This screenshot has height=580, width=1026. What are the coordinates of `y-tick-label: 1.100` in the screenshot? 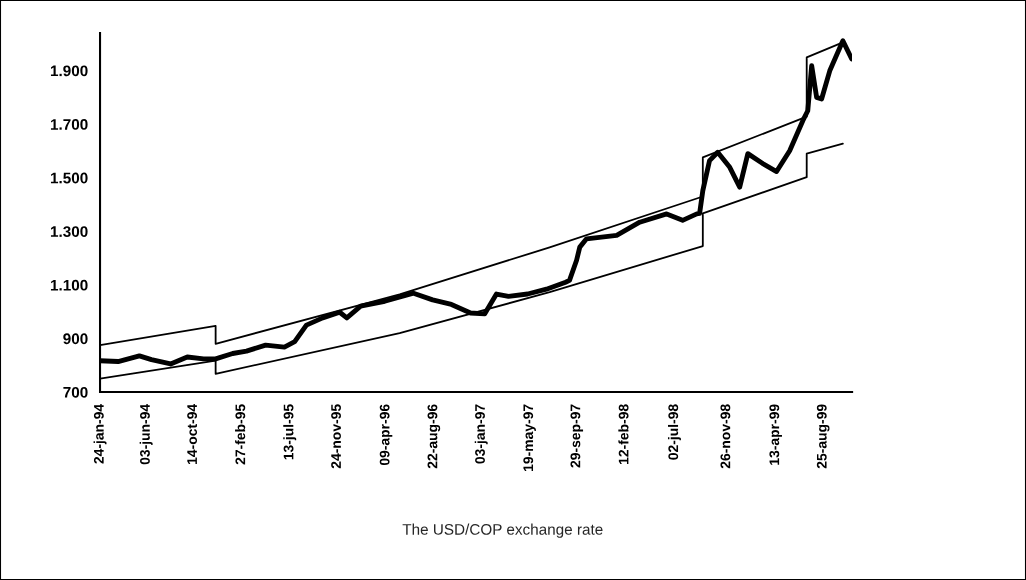 It's located at (69, 285).